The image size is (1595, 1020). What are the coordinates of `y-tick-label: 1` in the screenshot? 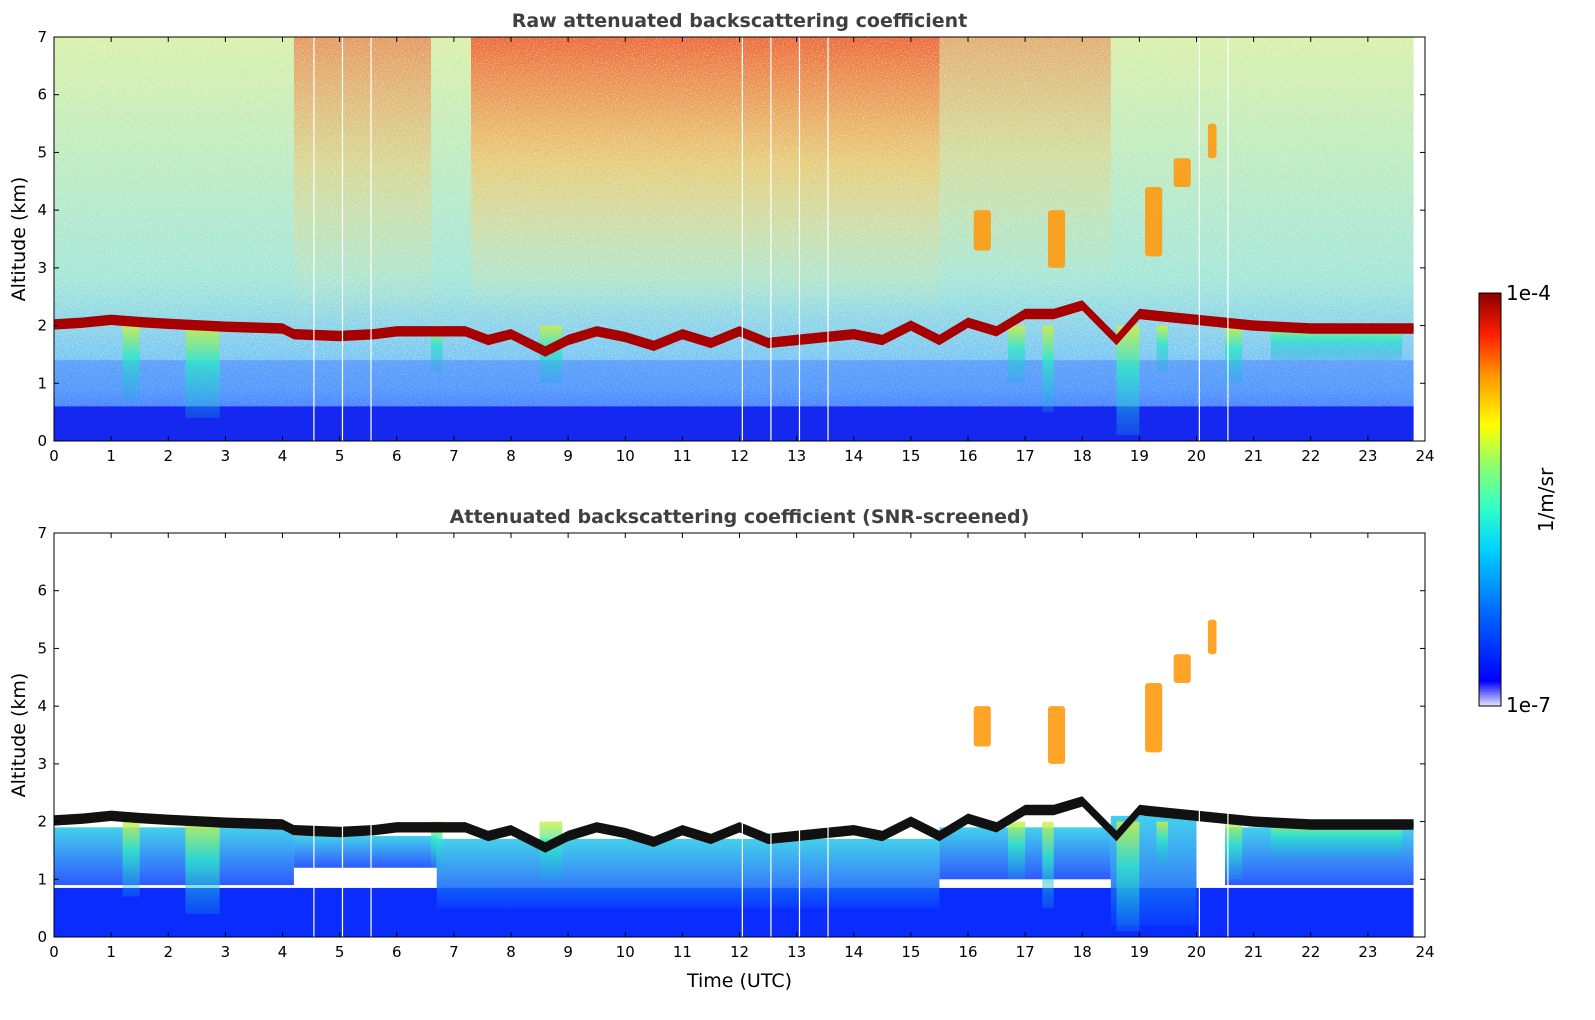 It's located at (42, 383).